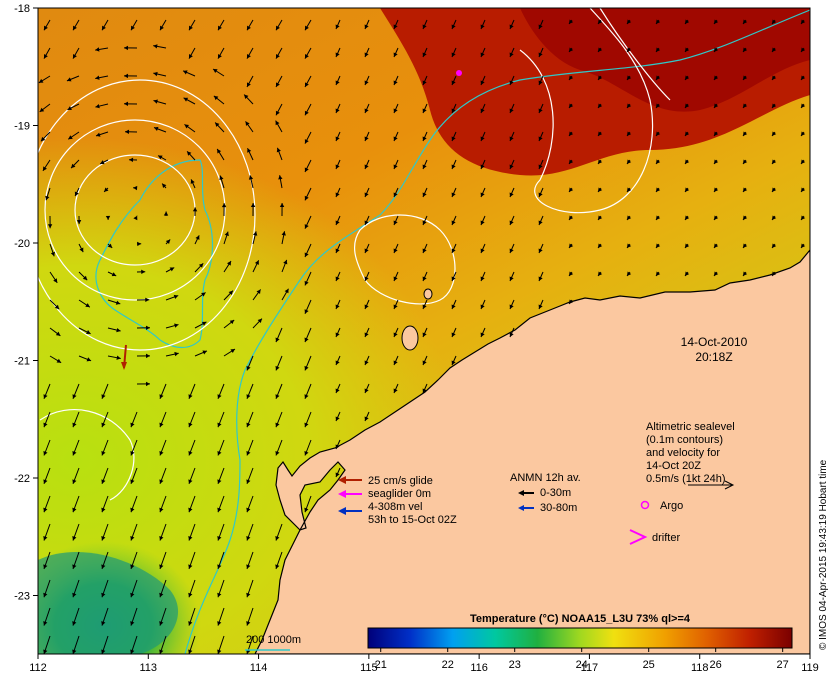 This screenshot has width=840, height=680. I want to click on glider-legend-text: 25 cm/s glide, so click(400, 481).